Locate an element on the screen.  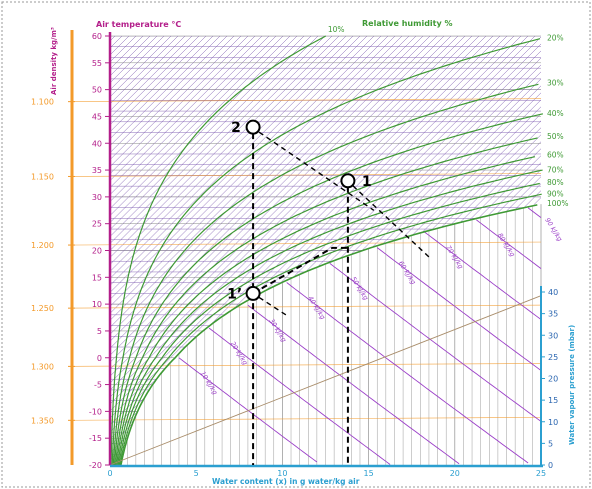
density-axis-title: Air density kg/m³ is located at coordinates (54, 61).